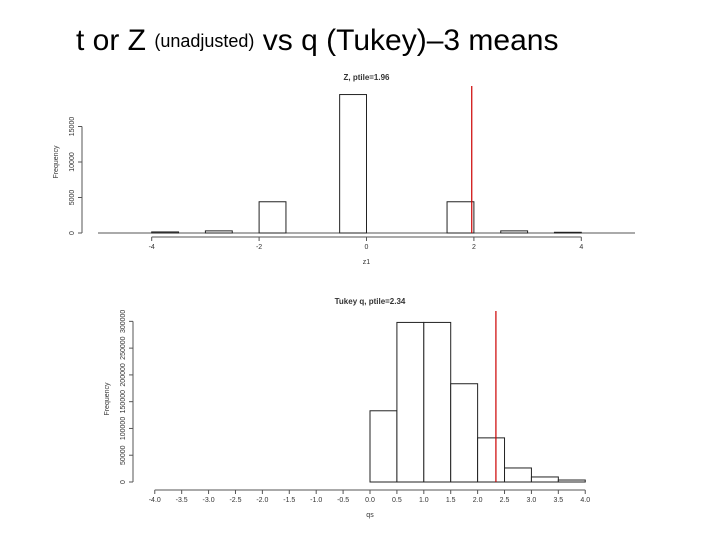 This screenshot has height=540, width=720. What do you see at coordinates (451, 500) in the screenshot?
I see `x-tick-label: 1.5` at bounding box center [451, 500].